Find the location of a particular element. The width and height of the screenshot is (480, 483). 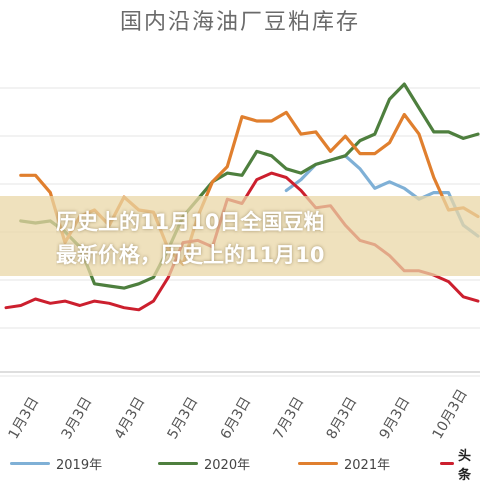

headline-line-1: 历史上的11月10日全国豆粕 is located at coordinates (190, 222).